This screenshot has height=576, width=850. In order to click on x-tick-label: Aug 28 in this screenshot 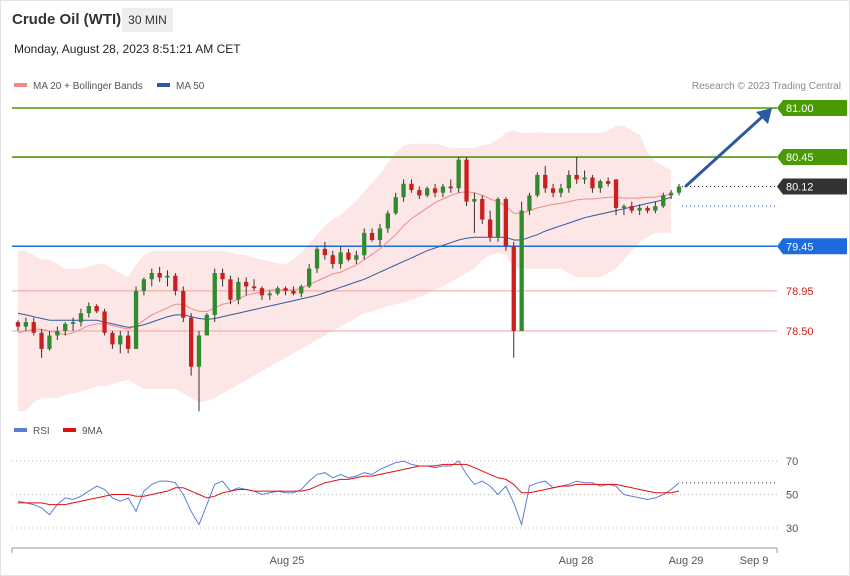, I will do `click(576, 561)`.